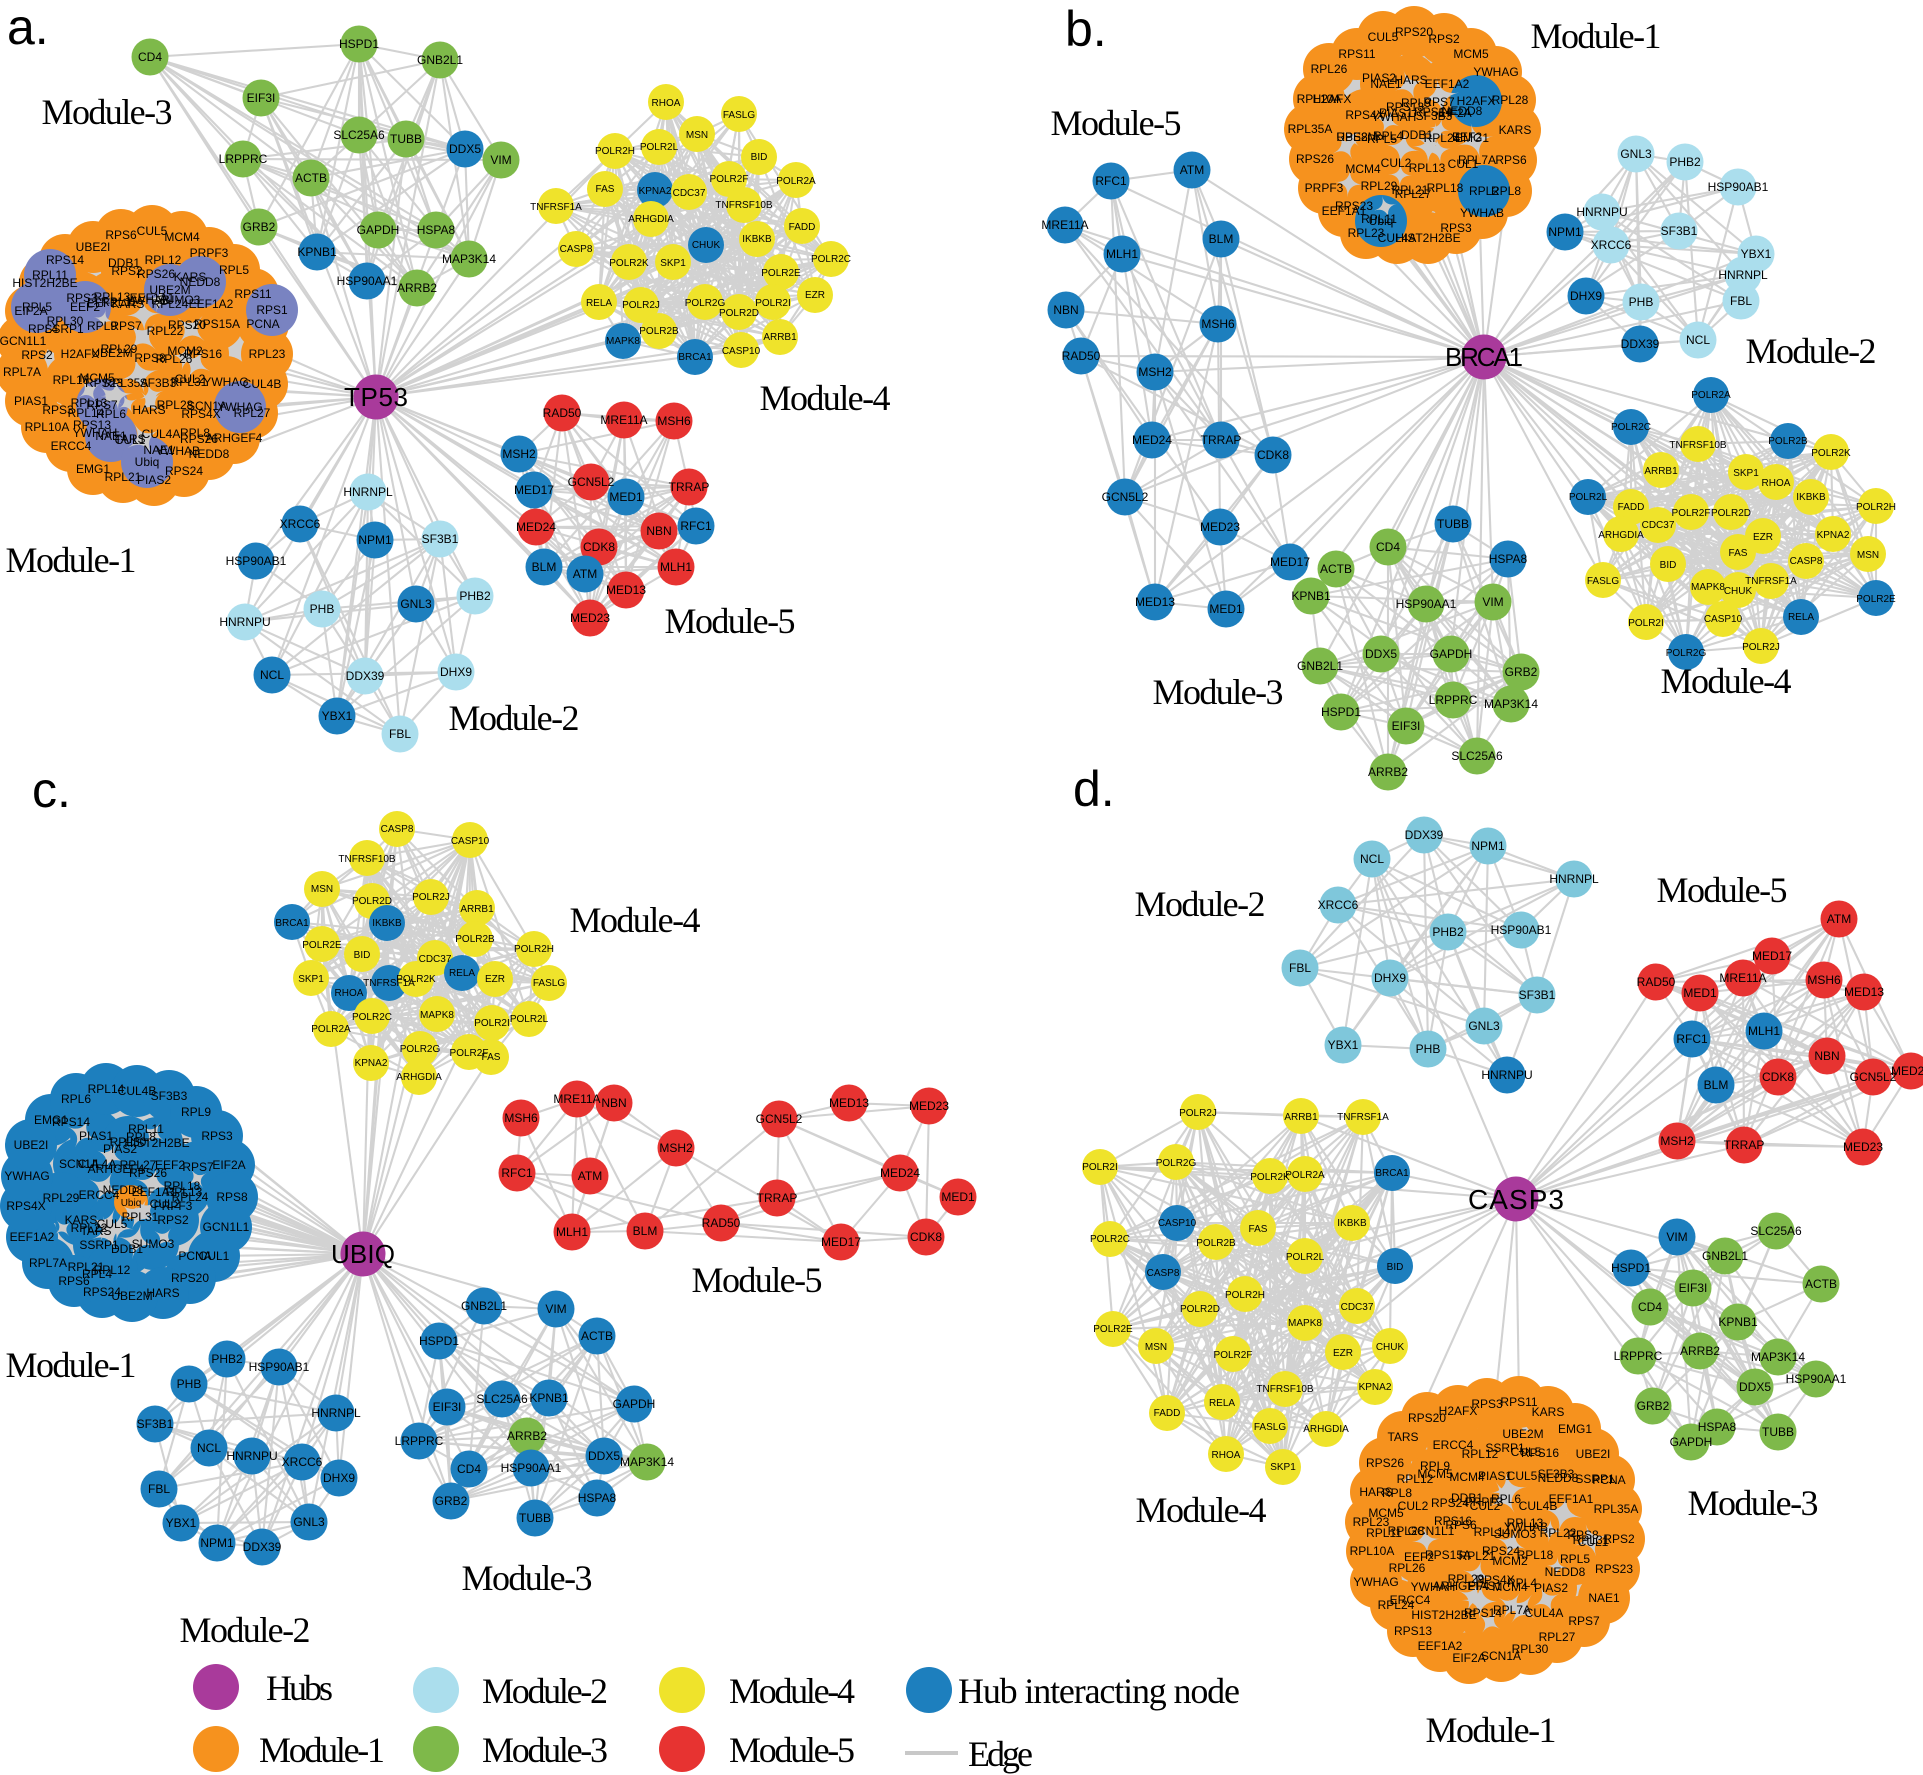  What do you see at coordinates (416, 604) in the screenshot?
I see `svg-text: GNL3` at bounding box center [416, 604].